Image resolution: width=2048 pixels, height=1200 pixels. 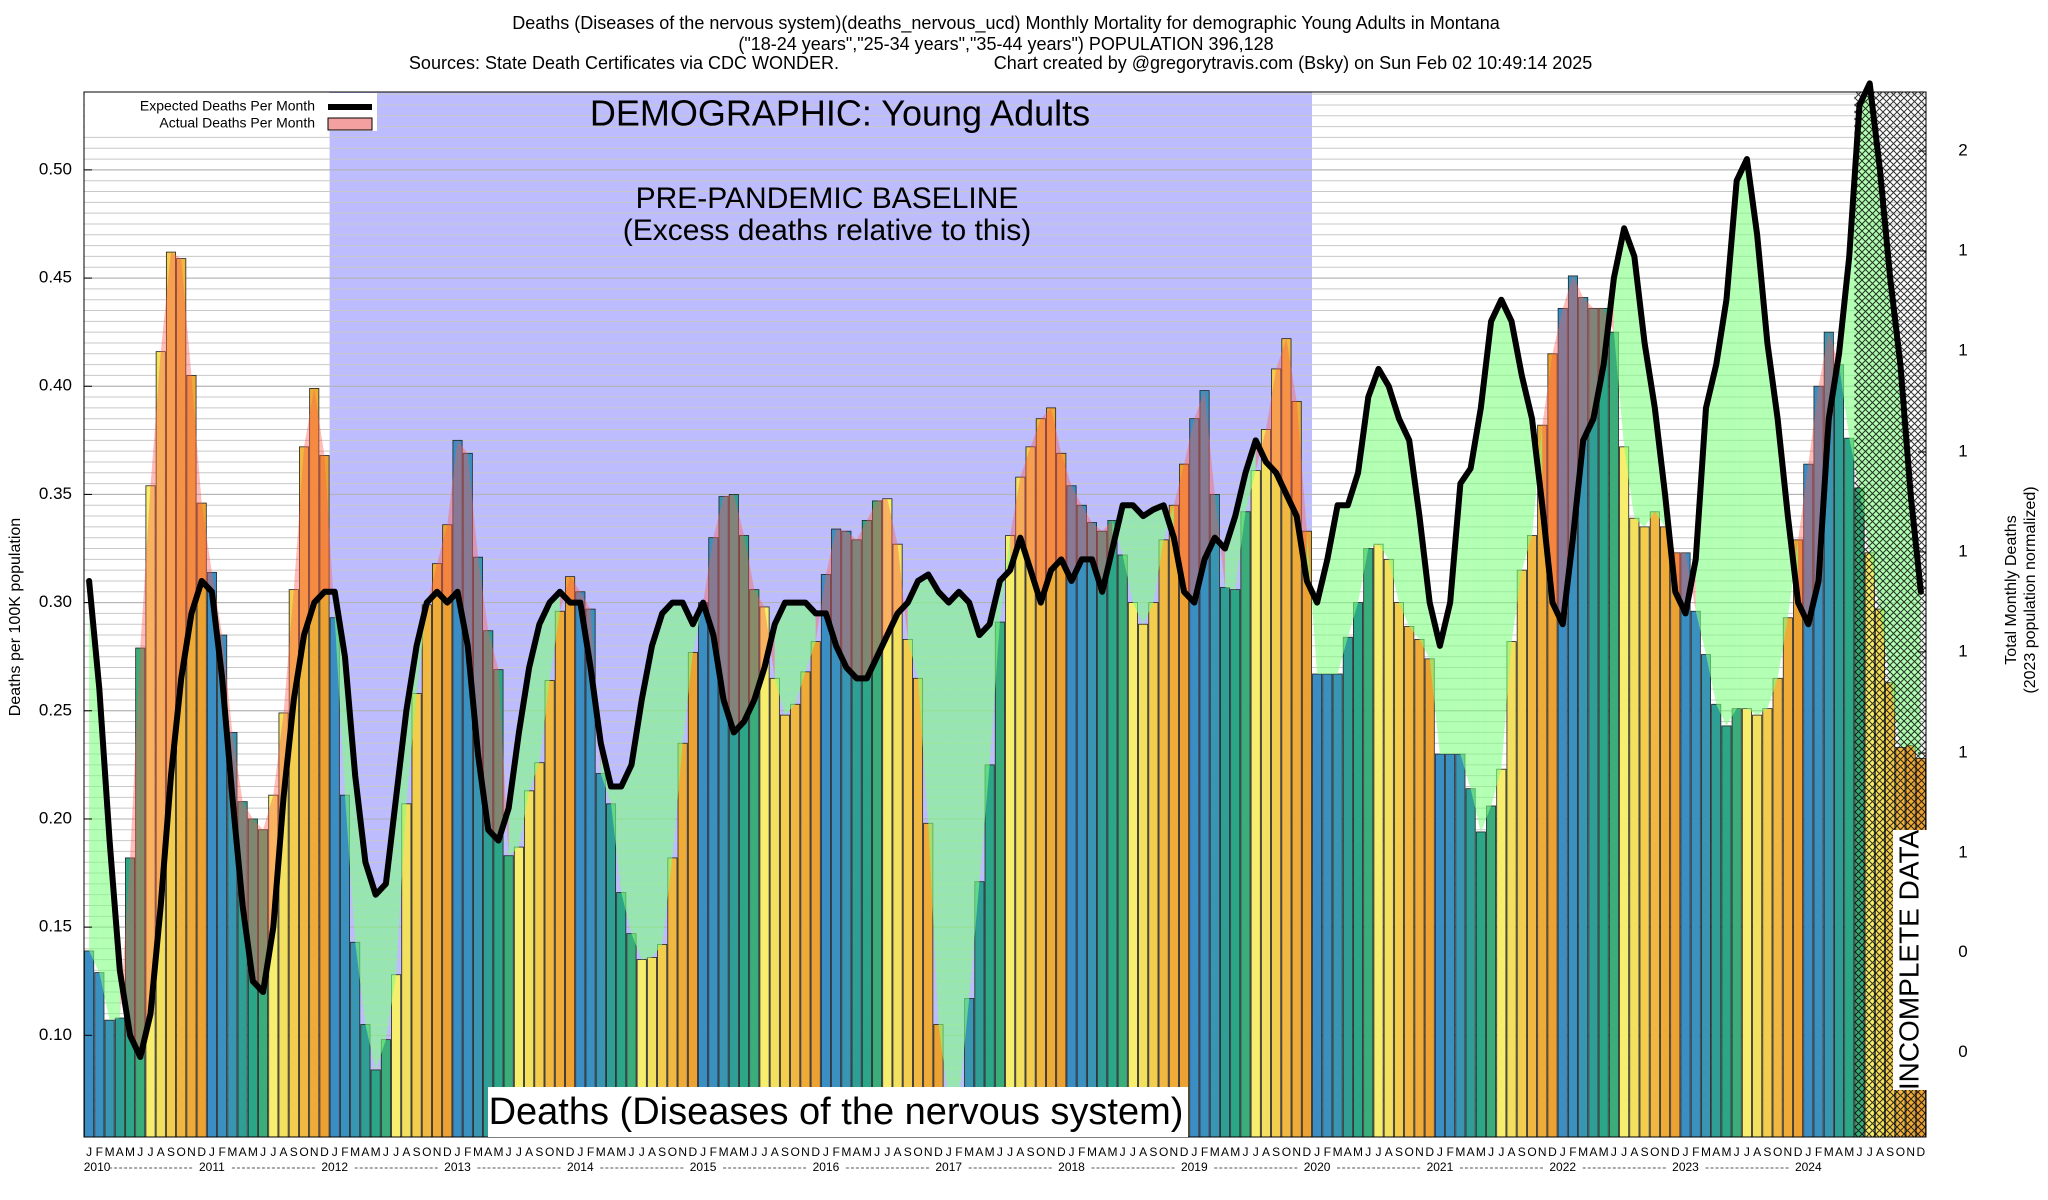 What do you see at coordinates (457, 1167) in the screenshot?
I see `year-label: 2013` at bounding box center [457, 1167].